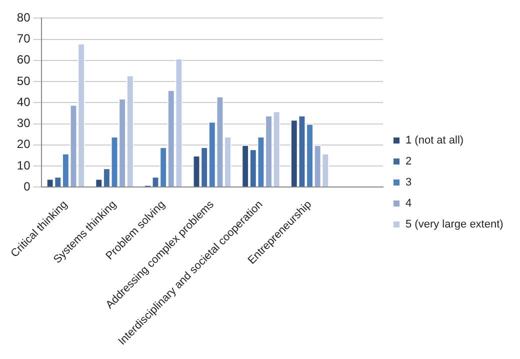  Describe the element at coordinates (23, 81) in the screenshot. I see `y-tick-label: 50` at that location.